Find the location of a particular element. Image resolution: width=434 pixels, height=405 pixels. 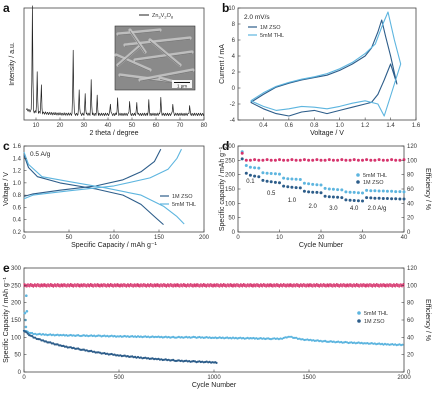

cv-curve is located at coordinates (326, 64).